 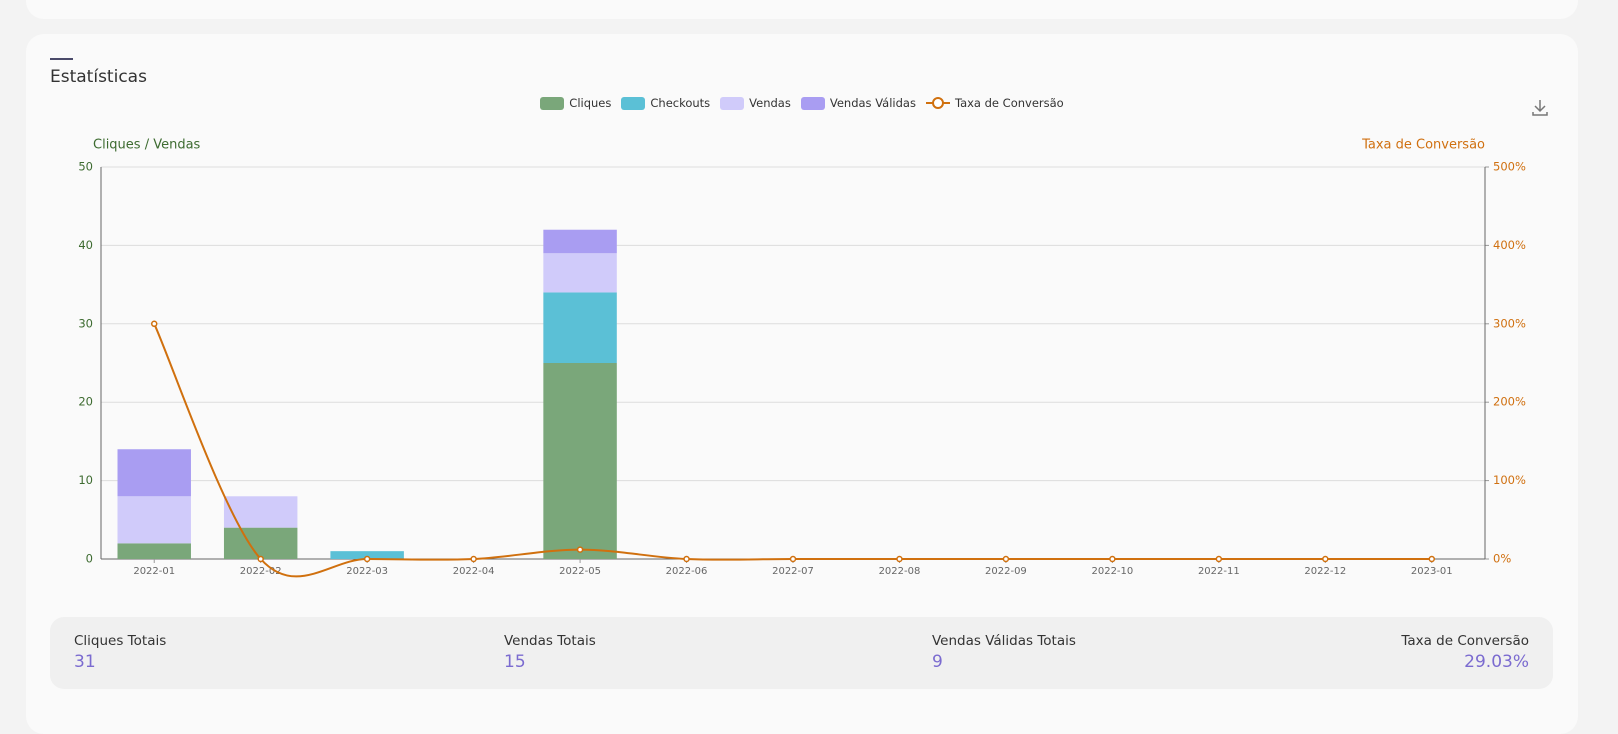 What do you see at coordinates (590, 103) in the screenshot?
I see `legend-label: Cliques` at bounding box center [590, 103].